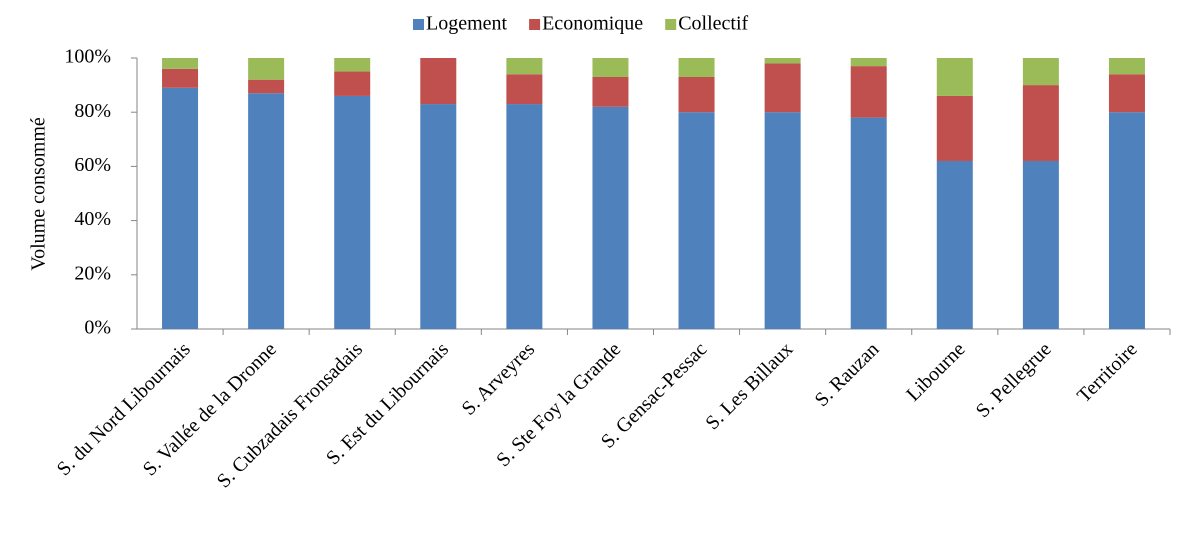 Image resolution: width=1187 pixels, height=542 pixels. I want to click on y-tick-label: 80%, so click(92, 111).